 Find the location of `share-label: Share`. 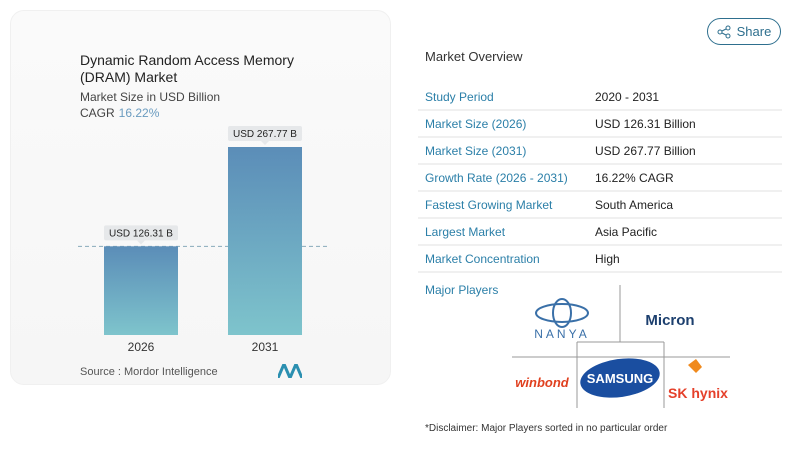

share-label: Share is located at coordinates (754, 31).